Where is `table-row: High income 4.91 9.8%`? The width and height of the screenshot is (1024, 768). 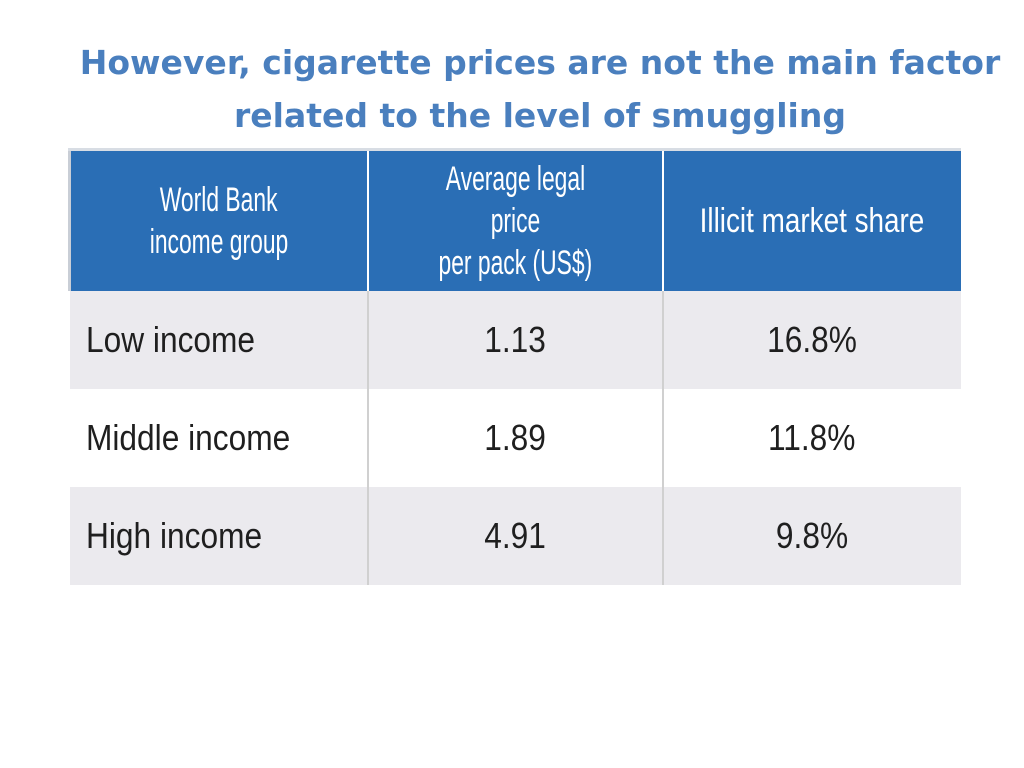 table-row: High income 4.91 9.8% is located at coordinates (515, 536).